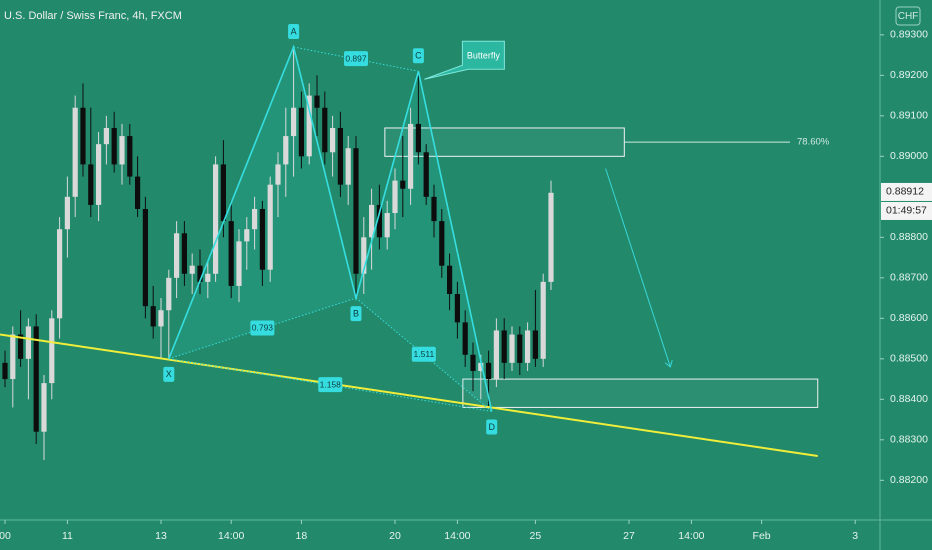  I want to click on point-label: C, so click(418, 56).